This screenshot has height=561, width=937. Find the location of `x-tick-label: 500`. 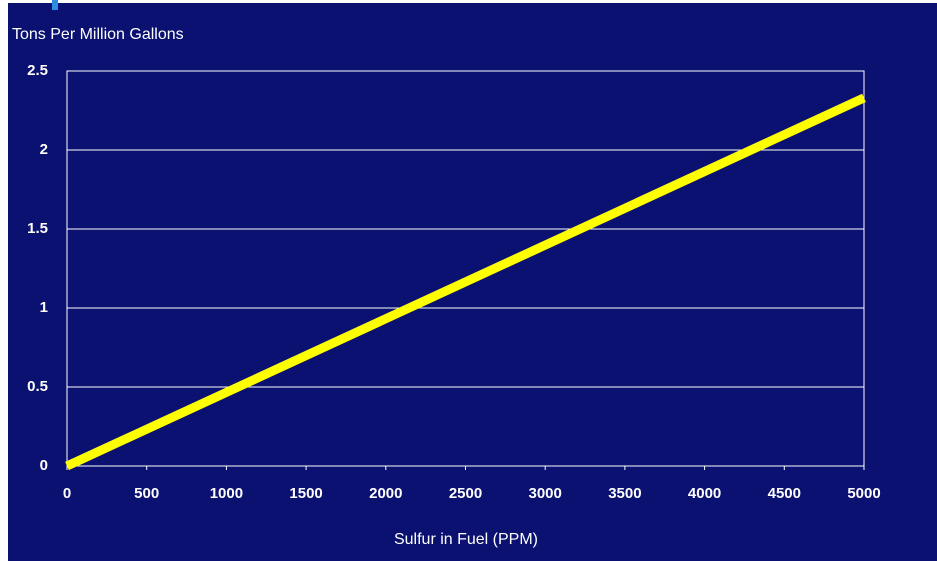

x-tick-label: 500 is located at coordinates (146, 493).